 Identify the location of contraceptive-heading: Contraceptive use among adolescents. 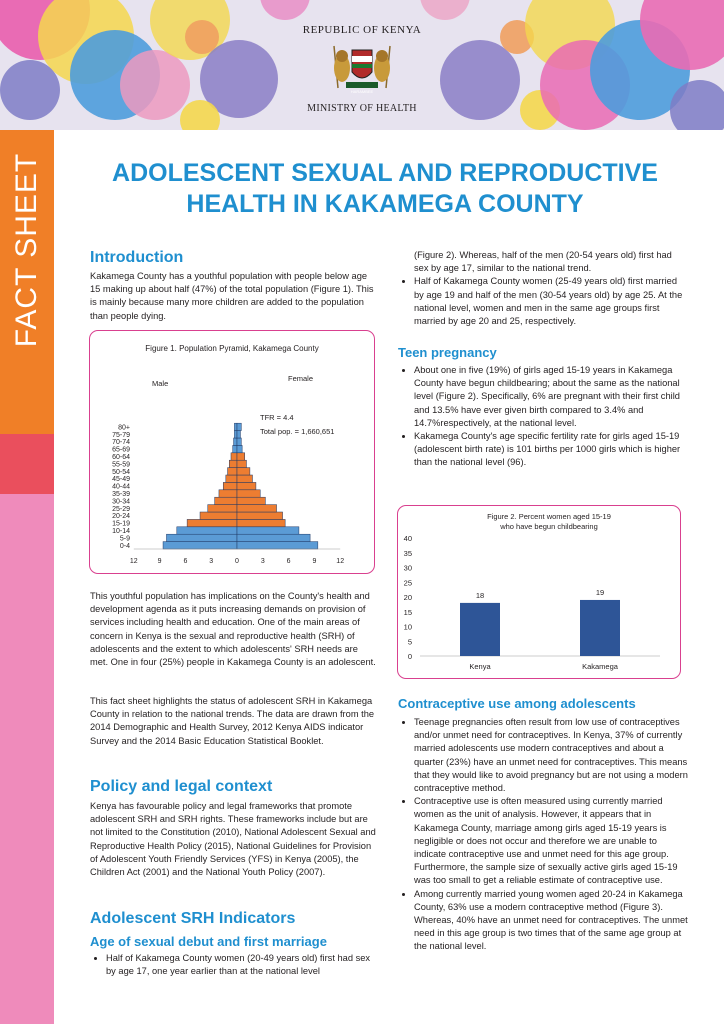
(517, 703).